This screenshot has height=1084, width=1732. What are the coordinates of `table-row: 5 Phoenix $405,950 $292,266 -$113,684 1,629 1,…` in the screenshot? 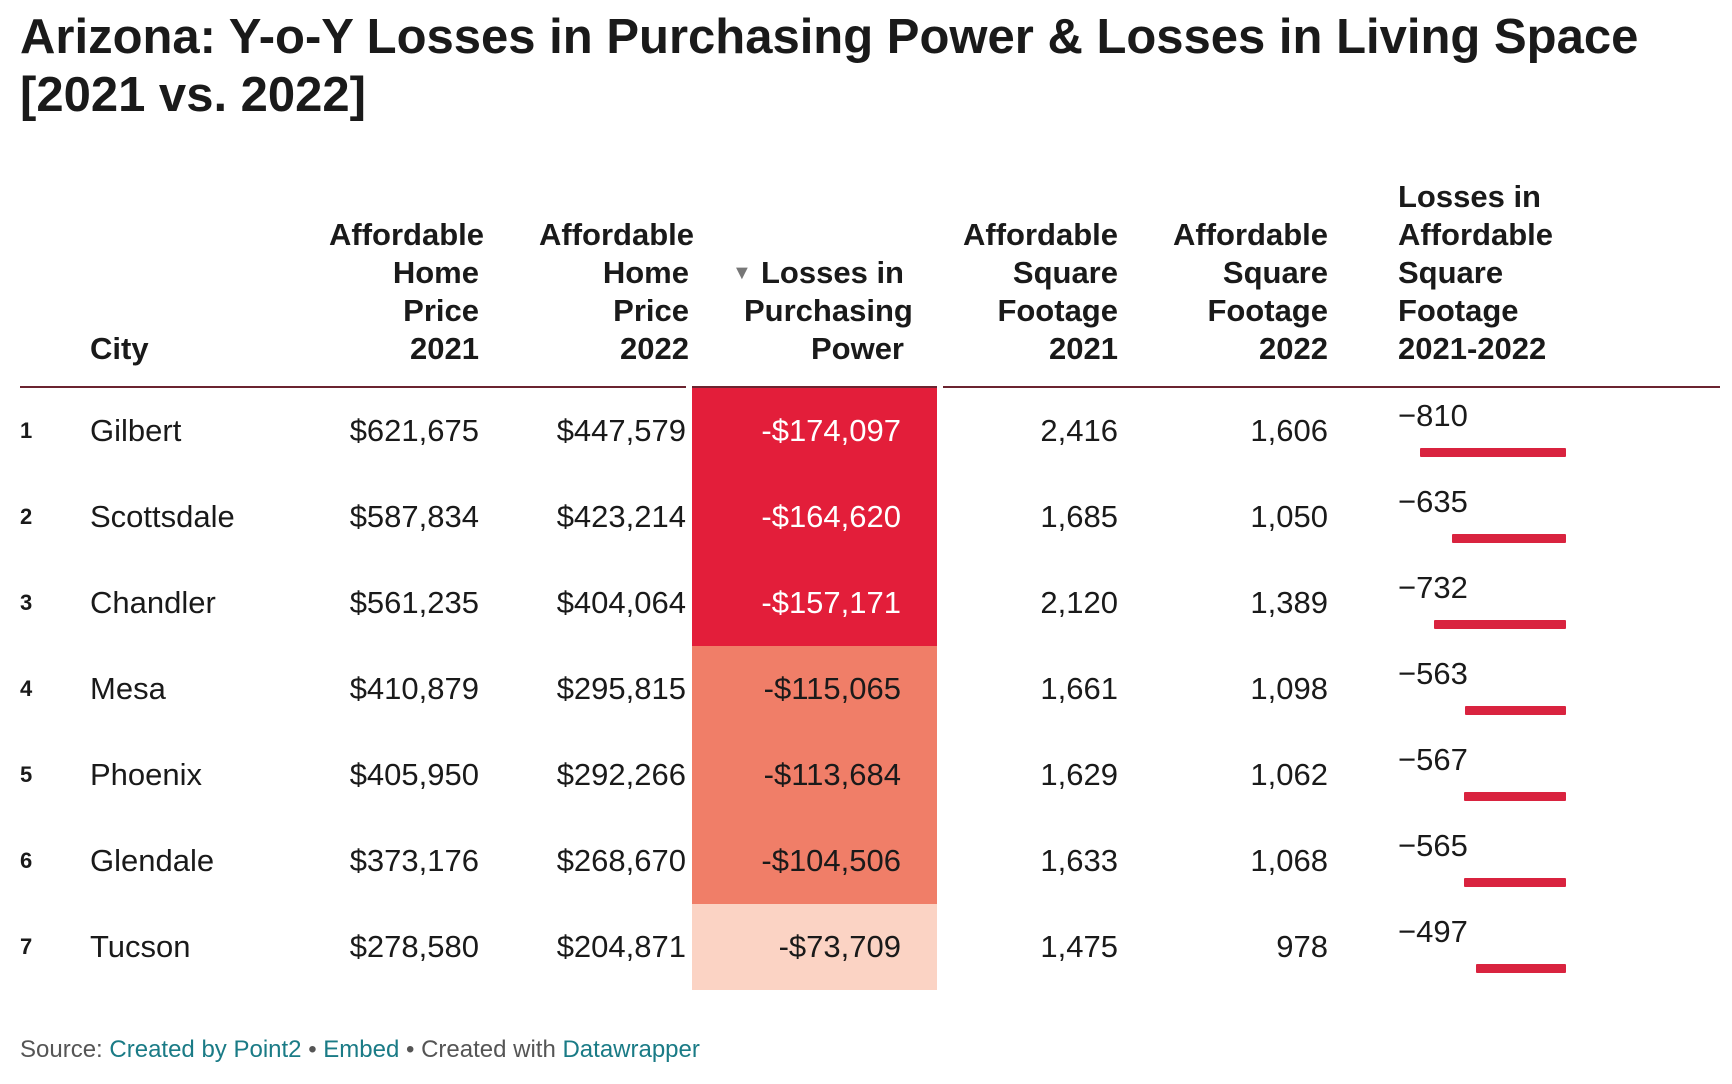 It's located at (870, 775).